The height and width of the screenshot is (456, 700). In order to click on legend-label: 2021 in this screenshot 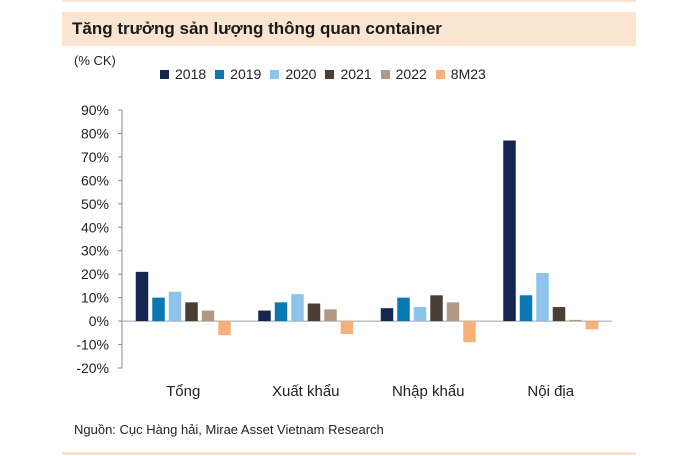, I will do `click(356, 74)`.